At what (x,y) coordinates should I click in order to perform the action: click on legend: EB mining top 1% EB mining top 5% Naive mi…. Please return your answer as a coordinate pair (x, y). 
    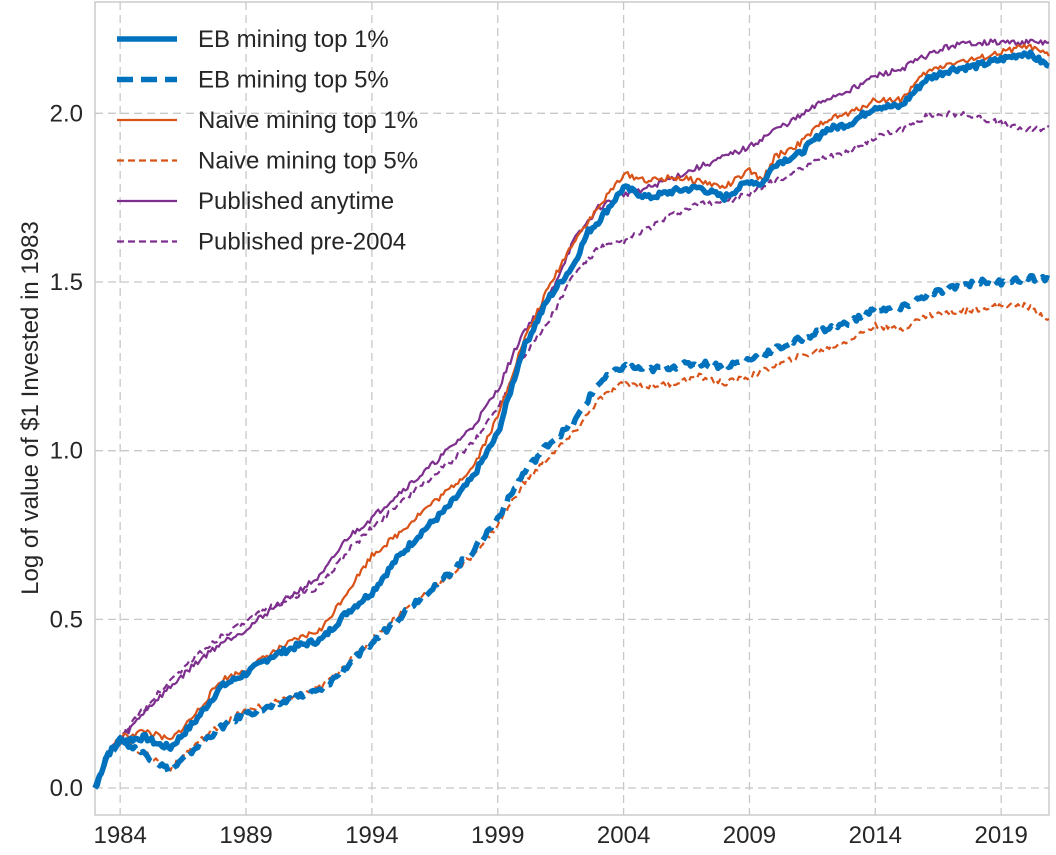
    Looking at the image, I should click on (267, 141).